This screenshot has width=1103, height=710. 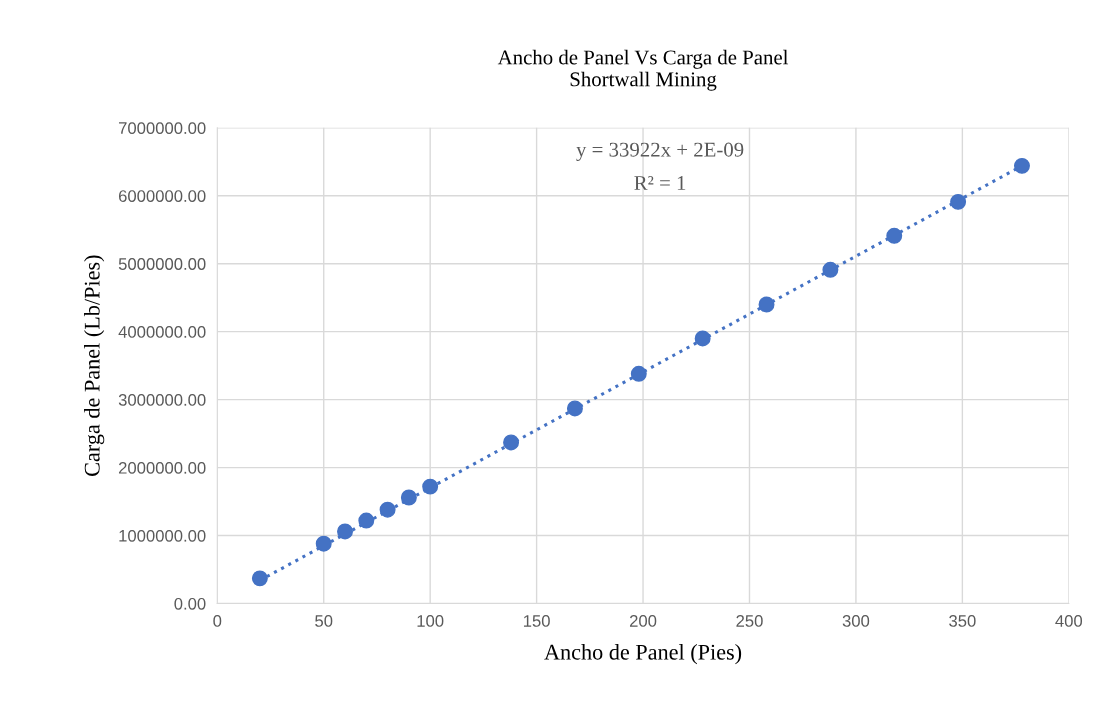 I want to click on x-tick-label: 250, so click(x=749, y=621).